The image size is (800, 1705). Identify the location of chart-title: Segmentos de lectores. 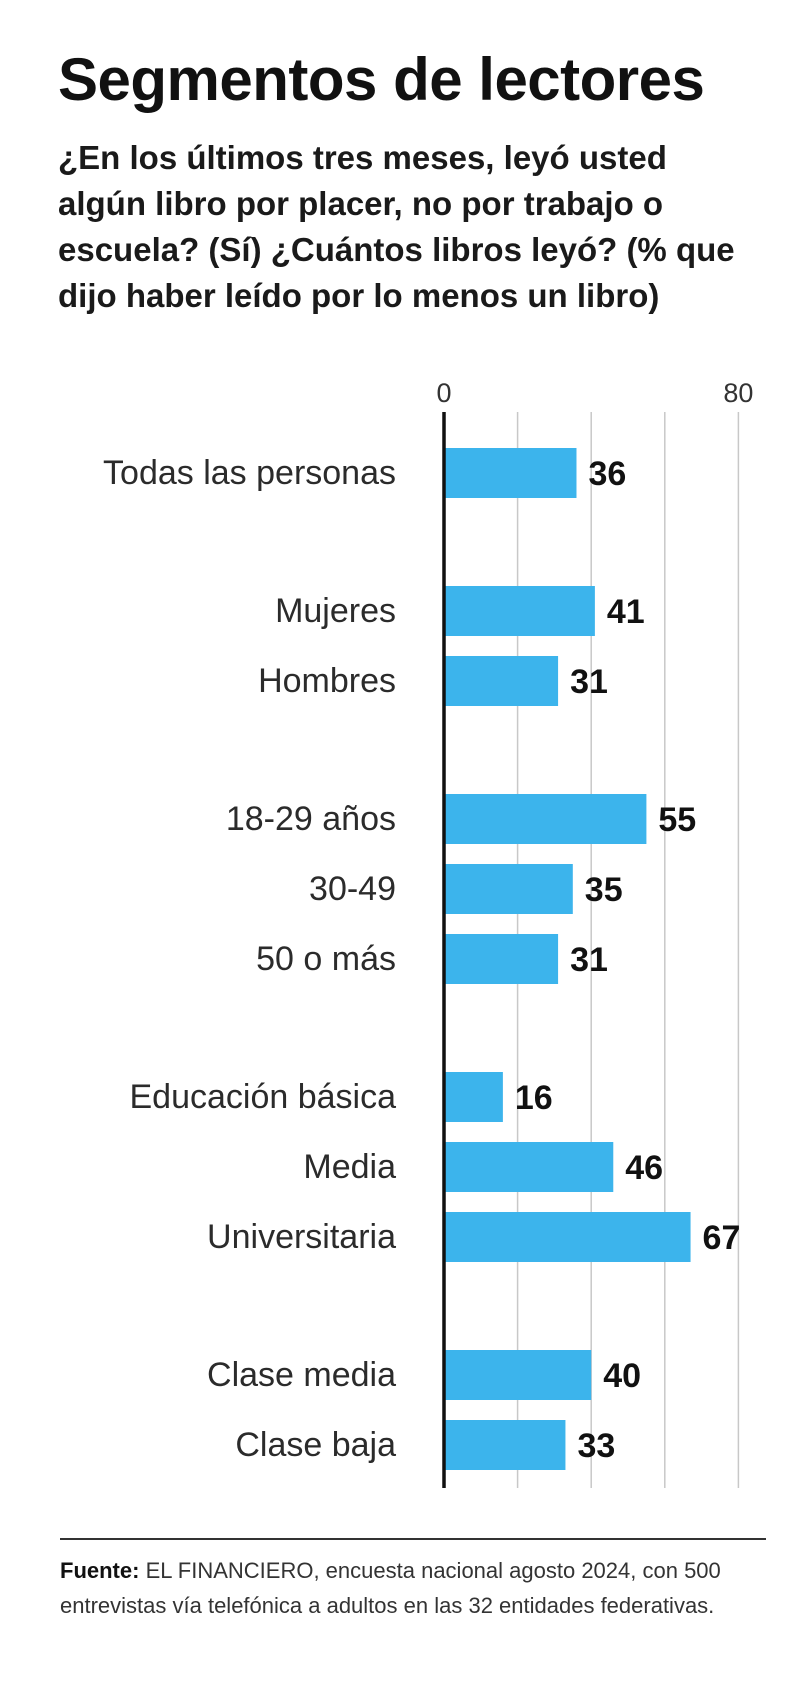
(381, 79).